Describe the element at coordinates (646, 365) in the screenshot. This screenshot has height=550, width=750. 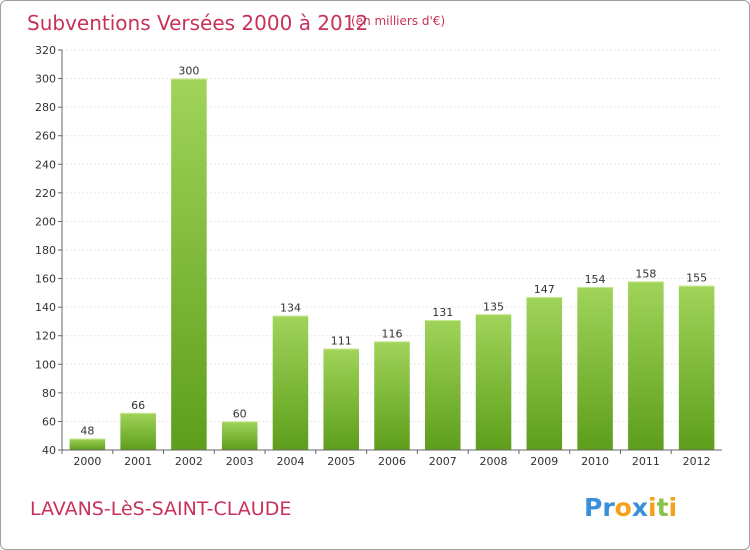
I see `bar-2011` at that location.